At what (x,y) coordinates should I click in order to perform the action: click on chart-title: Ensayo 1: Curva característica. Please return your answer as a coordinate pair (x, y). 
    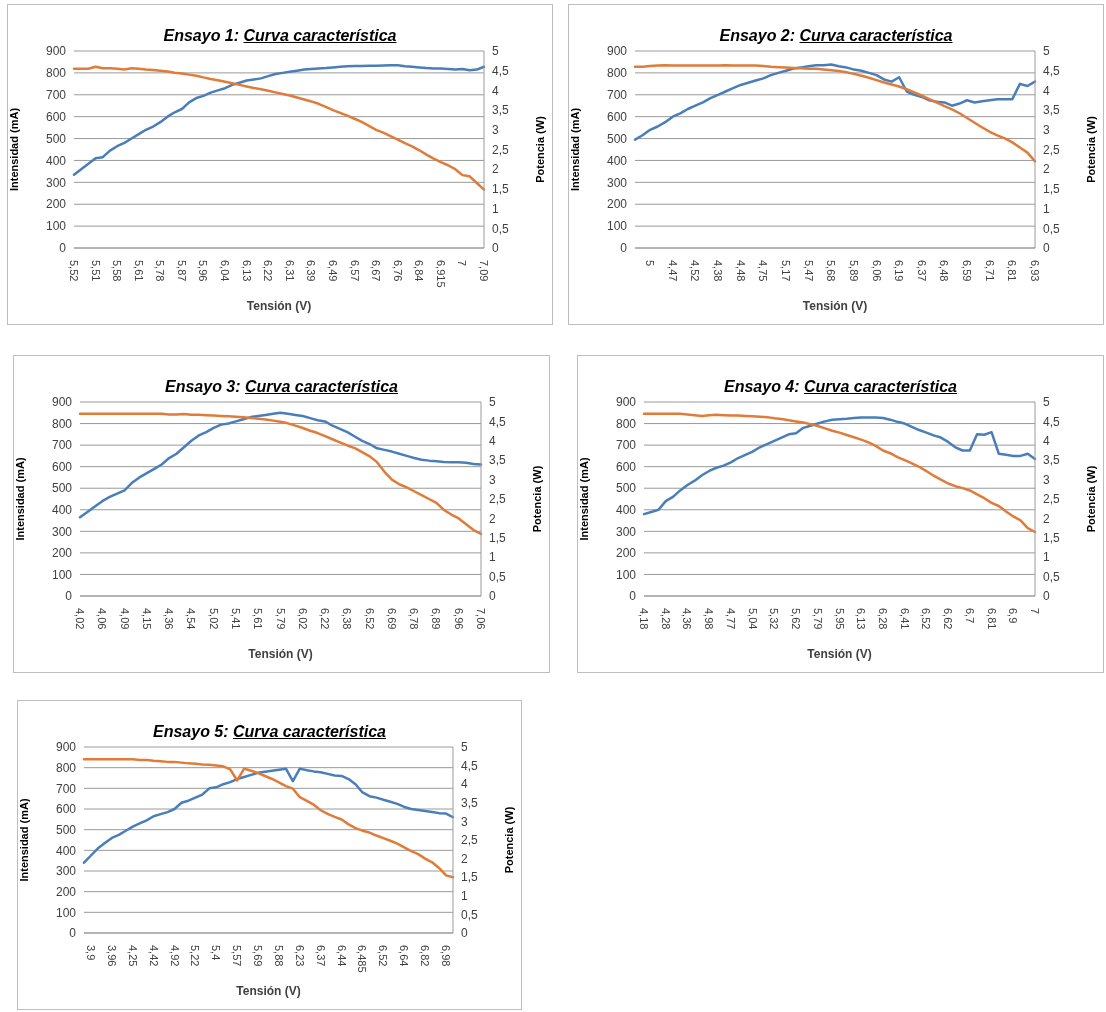
    Looking at the image, I should click on (280, 36).